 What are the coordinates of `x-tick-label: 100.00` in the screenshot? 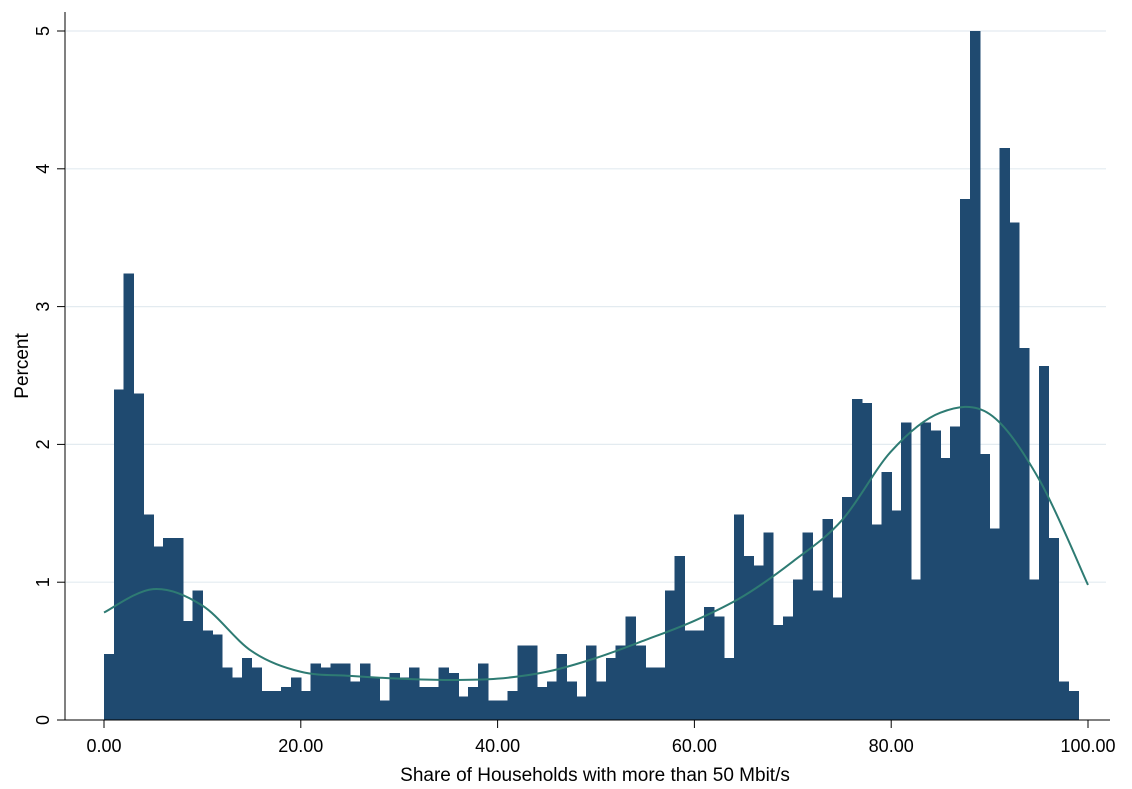 It's located at (1087, 746).